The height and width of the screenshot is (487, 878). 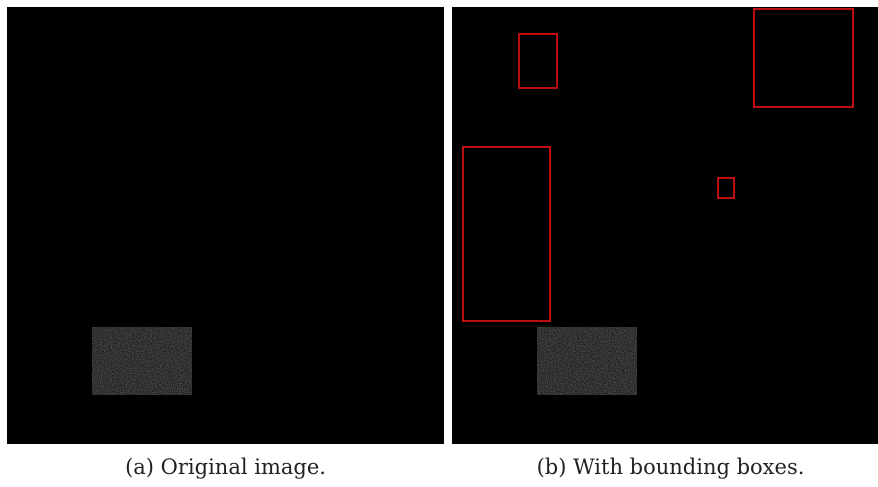 I want to click on bounding-box-image: 白 白, so click(x=587, y=361).